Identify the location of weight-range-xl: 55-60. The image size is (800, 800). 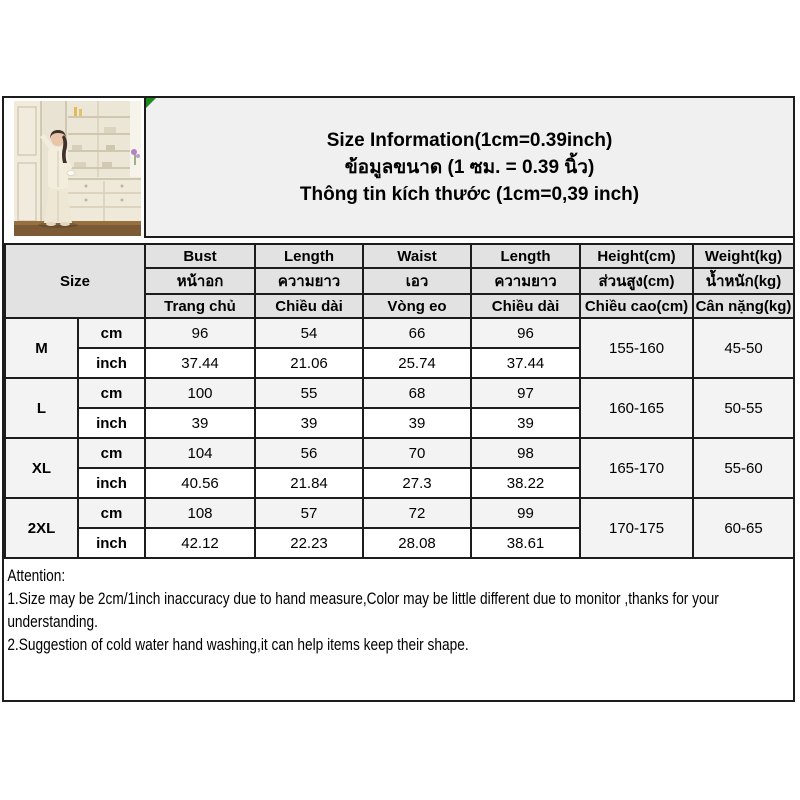
(744, 468).